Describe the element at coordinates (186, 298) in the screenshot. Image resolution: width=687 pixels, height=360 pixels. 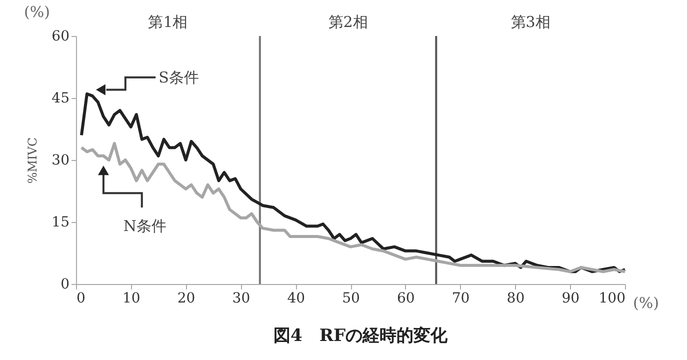
I see `x-tick-label: 20` at that location.